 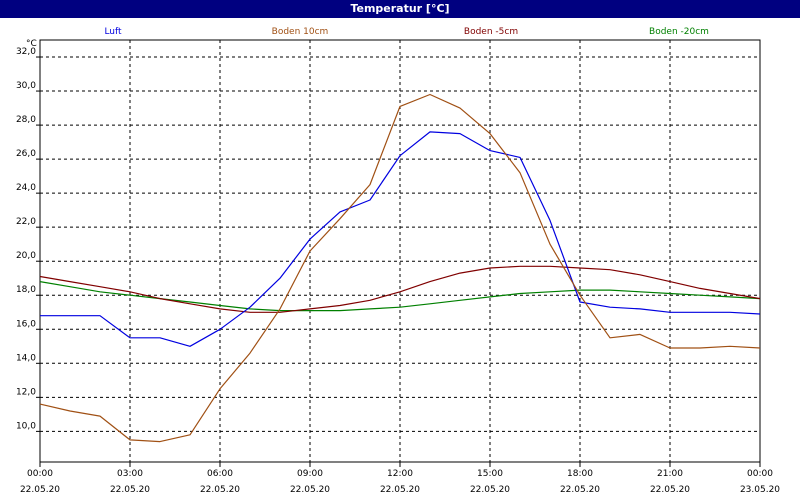 What do you see at coordinates (26, 392) in the screenshot?
I see `y-tick-label: 12,0` at bounding box center [26, 392].